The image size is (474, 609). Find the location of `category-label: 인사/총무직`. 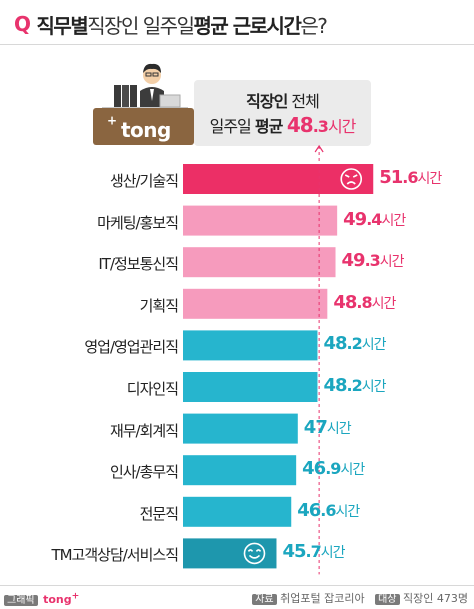

category-label: 인사/총무직 is located at coordinates (144, 472).